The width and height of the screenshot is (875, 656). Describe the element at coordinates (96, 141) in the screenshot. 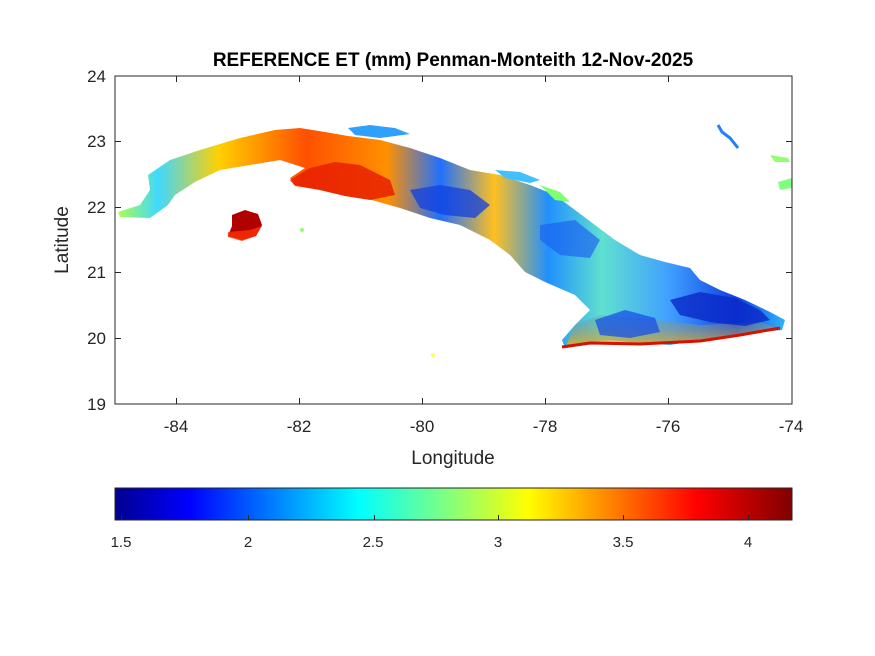

I see `y-tick-label: 23` at that location.